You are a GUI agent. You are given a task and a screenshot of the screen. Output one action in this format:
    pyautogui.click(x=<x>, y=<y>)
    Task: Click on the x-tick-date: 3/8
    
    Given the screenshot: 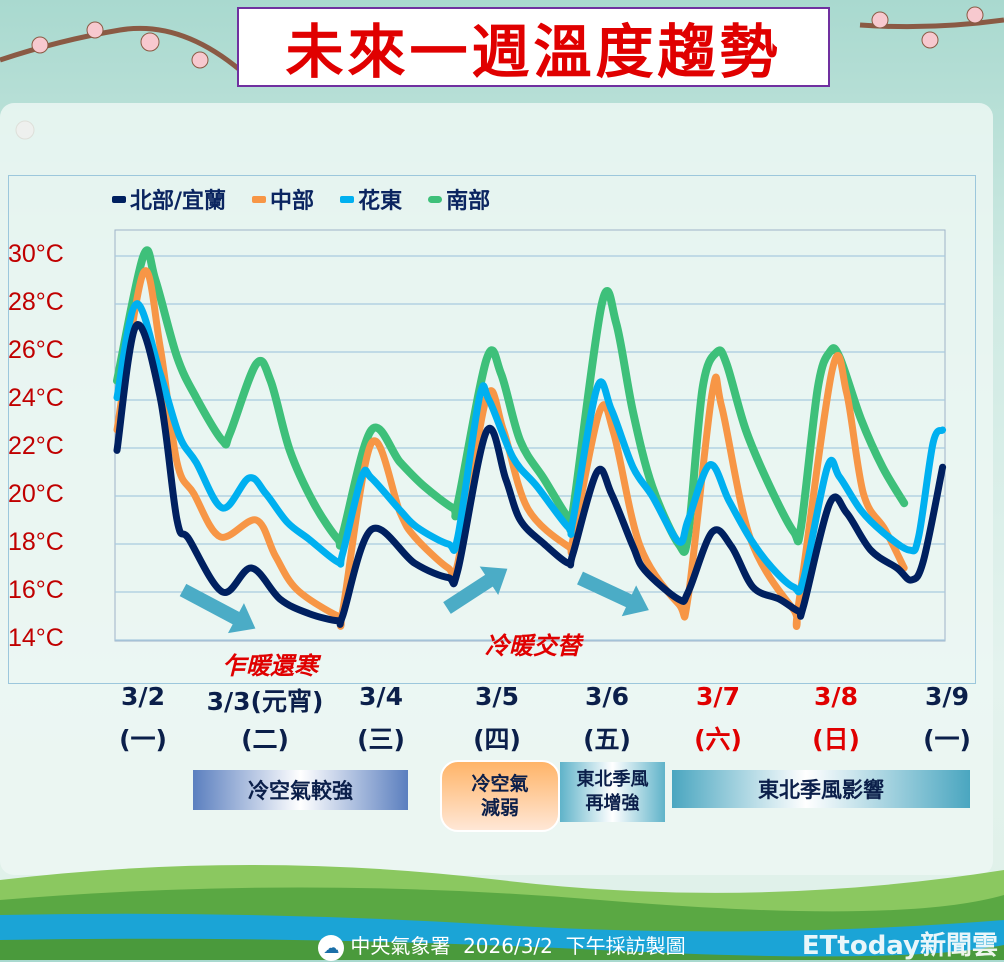 What is the action you would take?
    pyautogui.click(x=836, y=696)
    